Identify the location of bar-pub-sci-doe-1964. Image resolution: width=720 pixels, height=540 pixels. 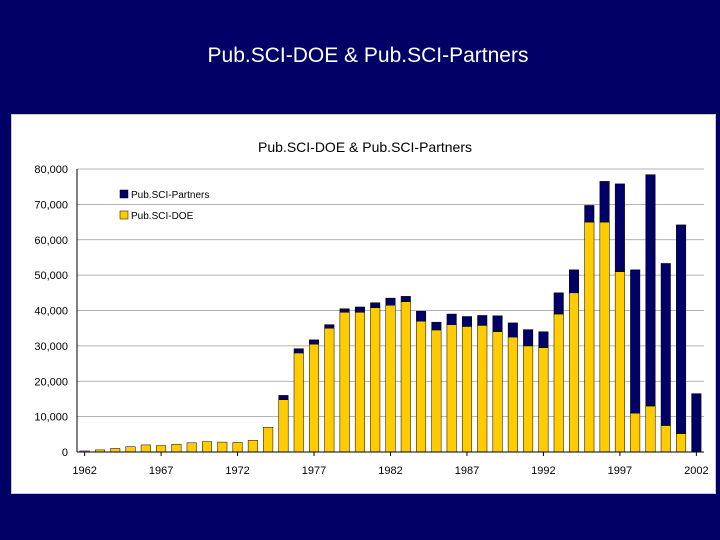
(115, 450).